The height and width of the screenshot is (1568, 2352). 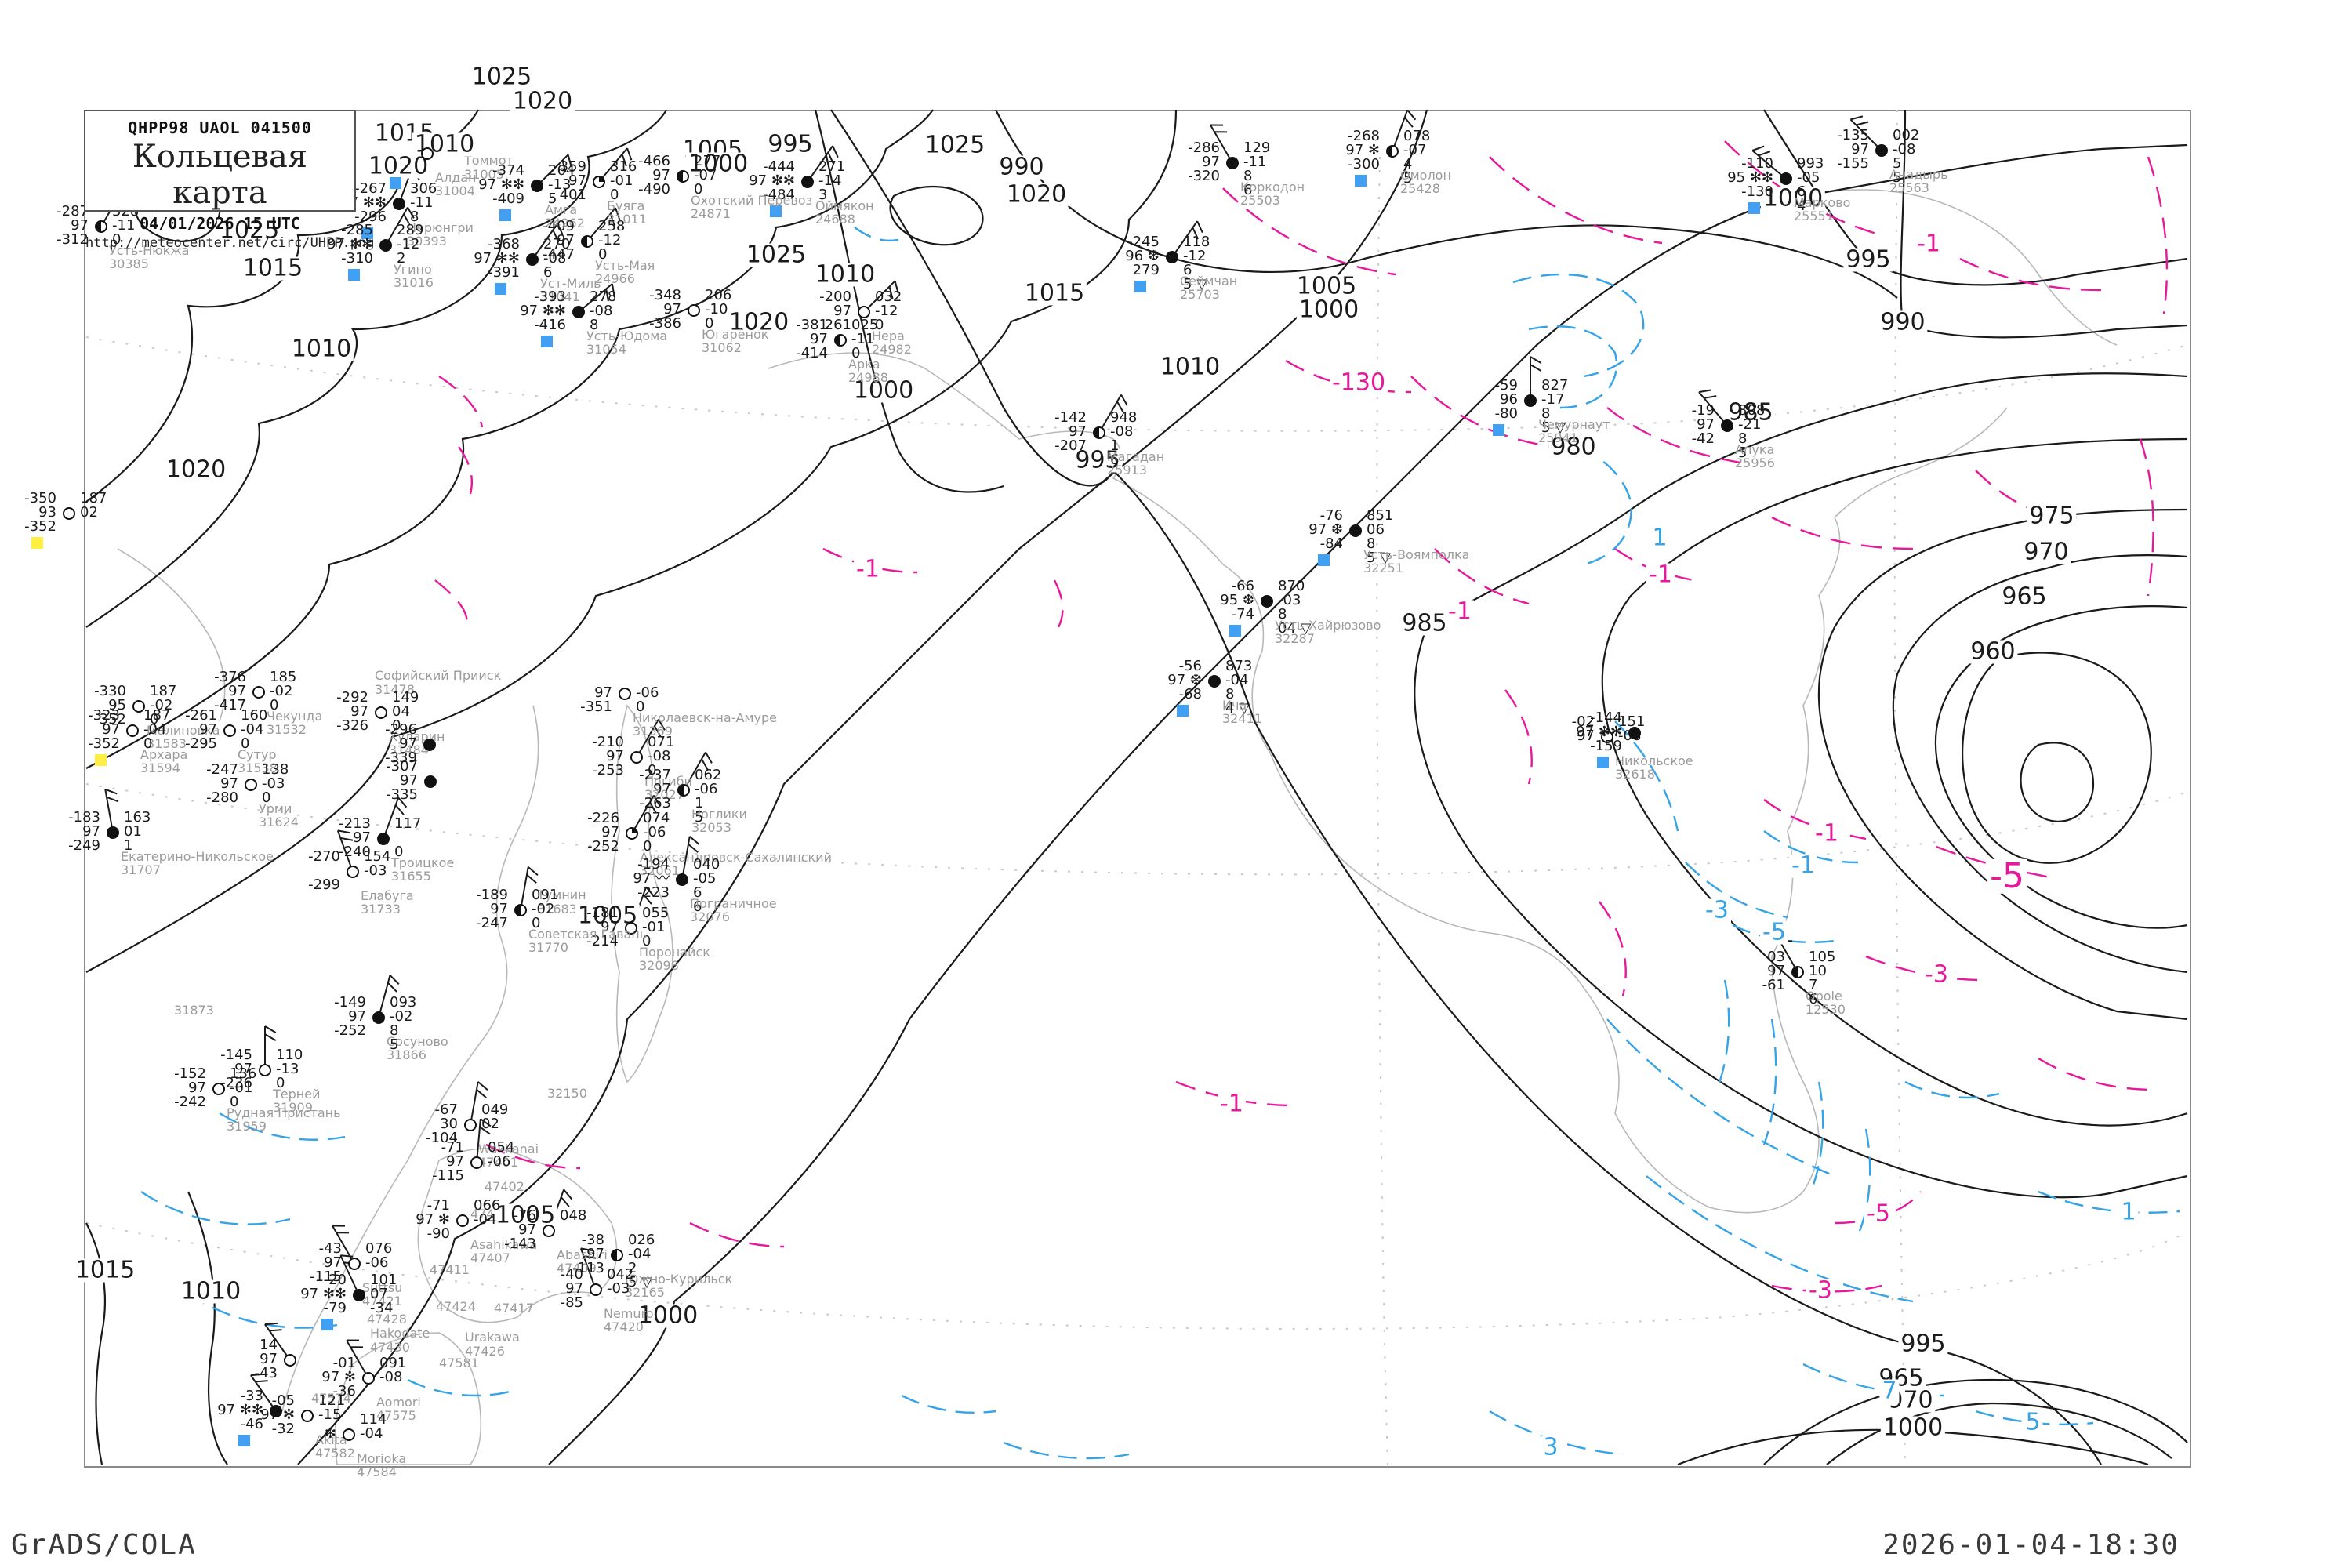 What do you see at coordinates (571, 1274) in the screenshot?
I see `station-value: -40` at bounding box center [571, 1274].